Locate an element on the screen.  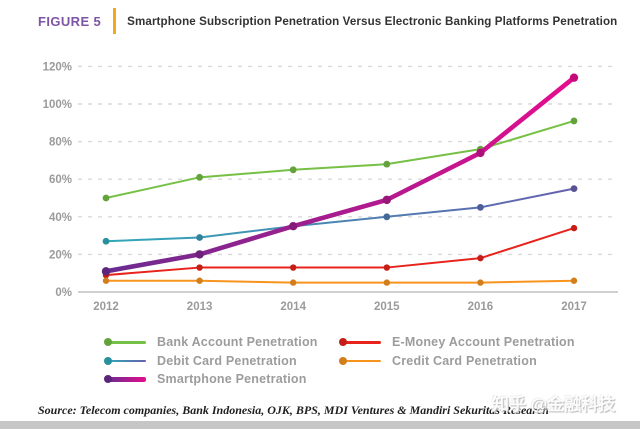
legend-item: Credit Card Penetration is located at coordinates (457, 361).